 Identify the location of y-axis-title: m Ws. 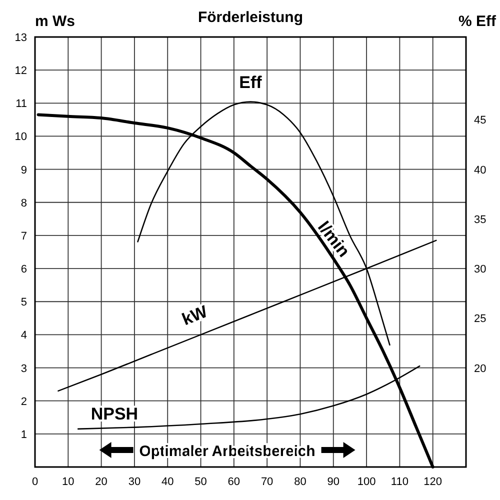
(55, 21).